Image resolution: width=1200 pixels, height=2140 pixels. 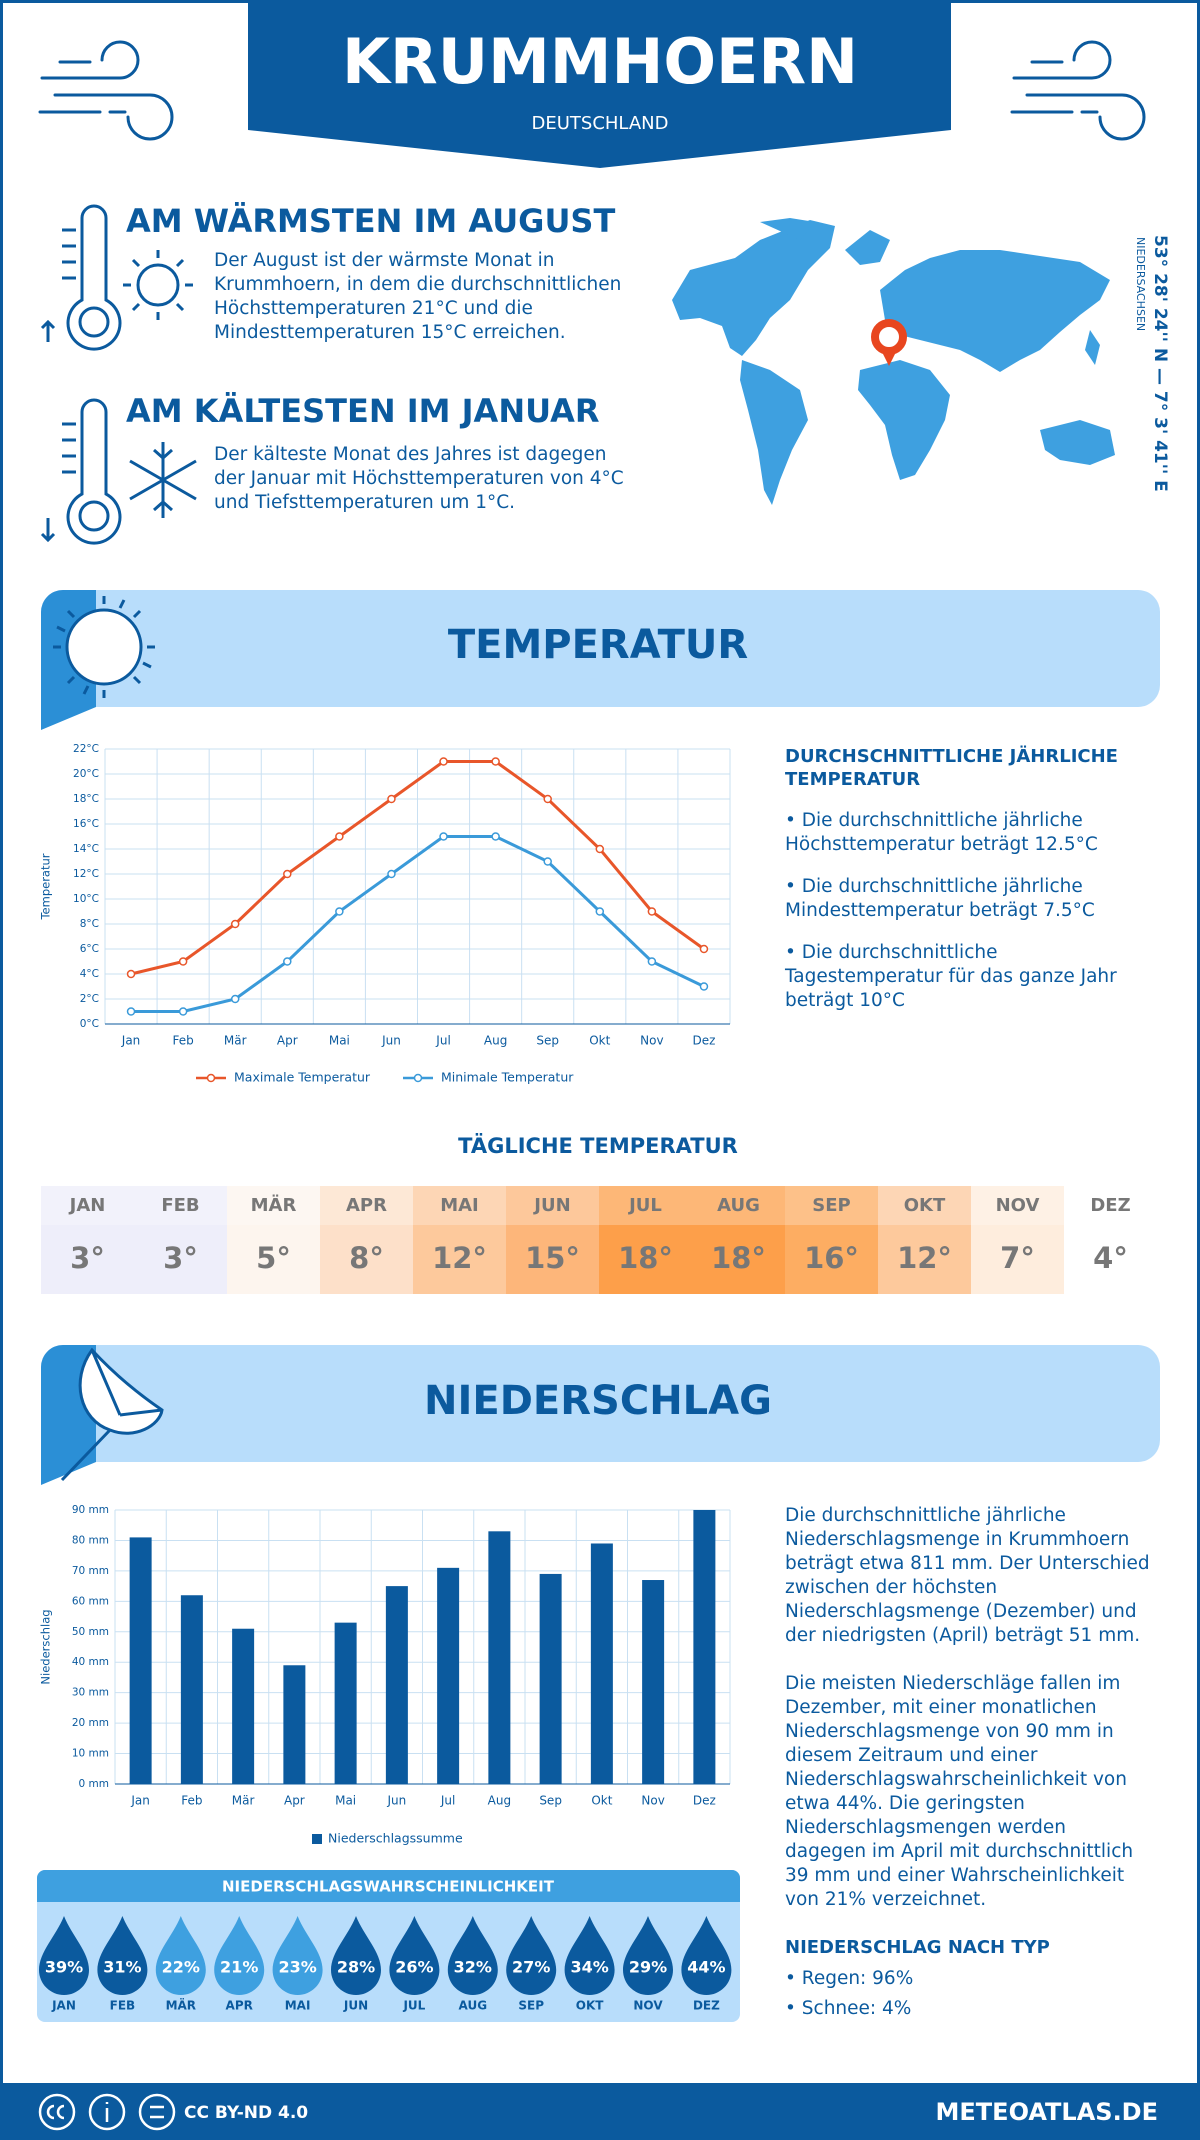 What do you see at coordinates (116, 277) in the screenshot?
I see `thermometer-warm-icon` at bounding box center [116, 277].